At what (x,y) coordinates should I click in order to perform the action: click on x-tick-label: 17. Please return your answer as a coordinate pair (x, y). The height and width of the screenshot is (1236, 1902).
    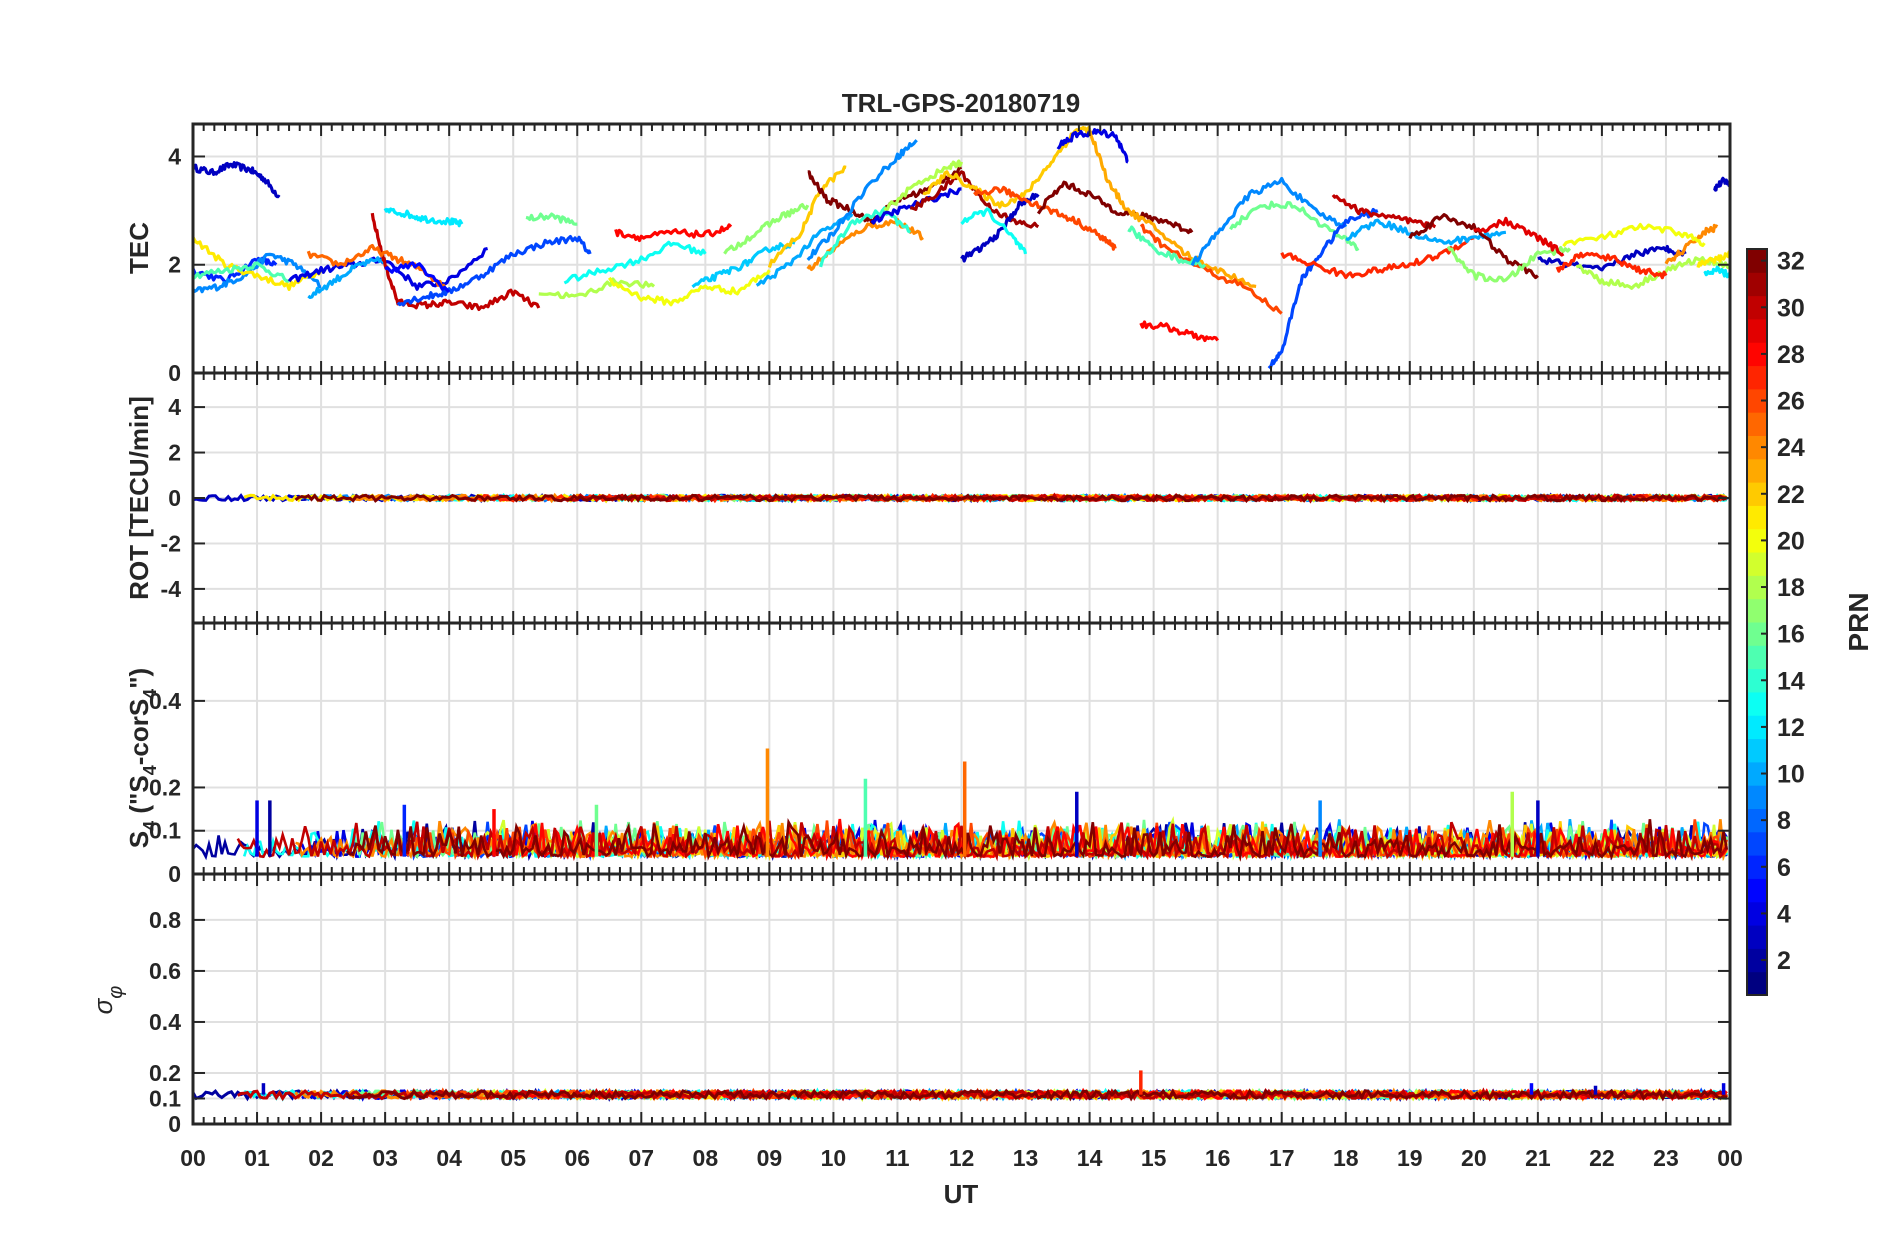
    Looking at the image, I should click on (1282, 1158).